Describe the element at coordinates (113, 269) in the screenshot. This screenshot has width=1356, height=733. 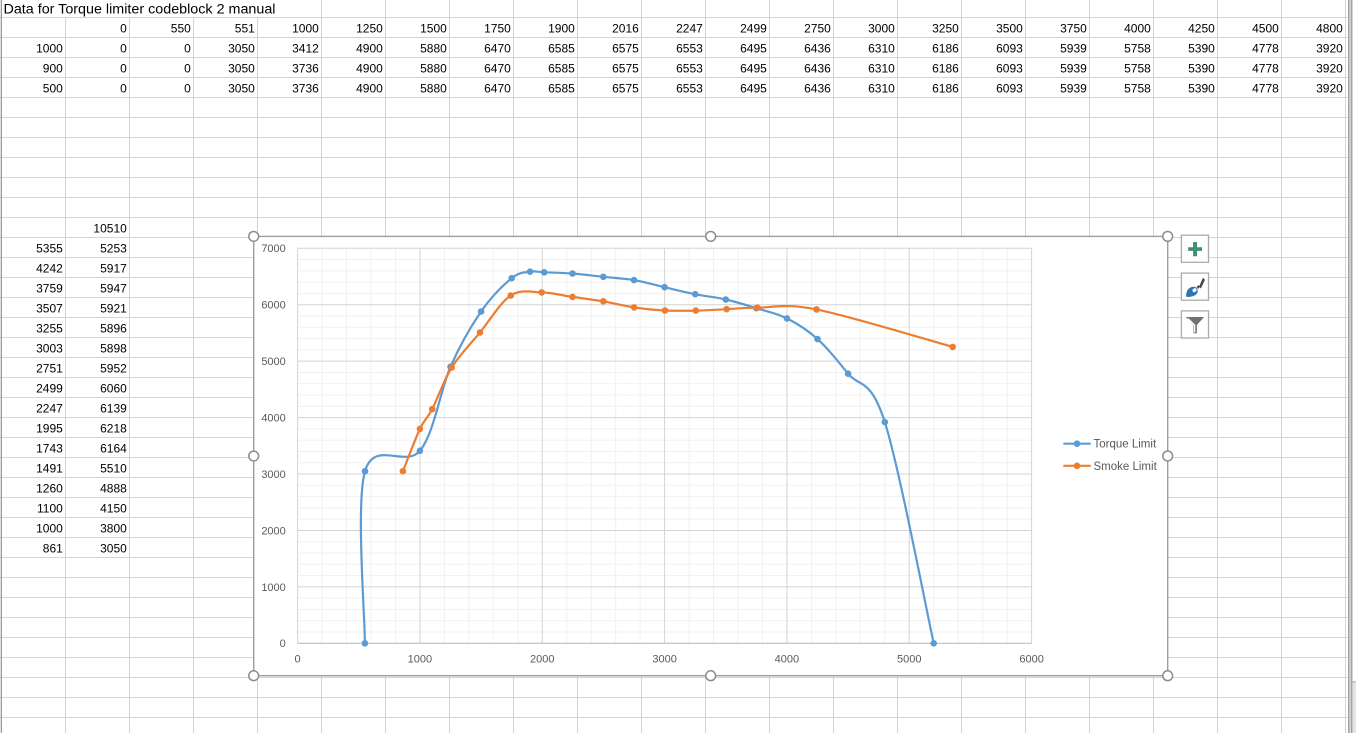
I see `svg-text: 5917` at that location.